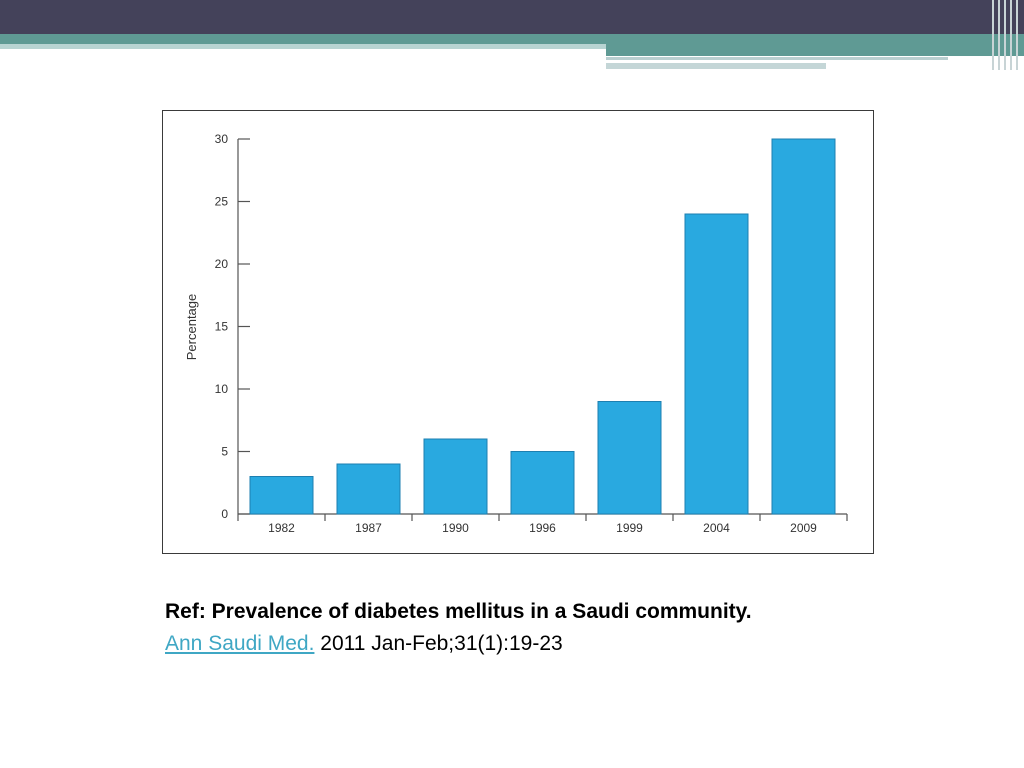 The height and width of the screenshot is (768, 1024). What do you see at coordinates (222, 264) in the screenshot?
I see `y-tick-label: 20` at bounding box center [222, 264].